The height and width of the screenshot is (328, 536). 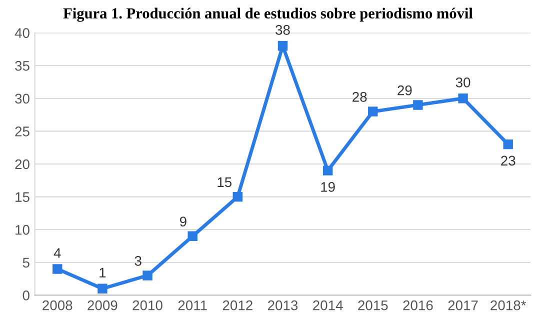 What do you see at coordinates (192, 305) in the screenshot?
I see `x-tick-label: 2011` at bounding box center [192, 305].